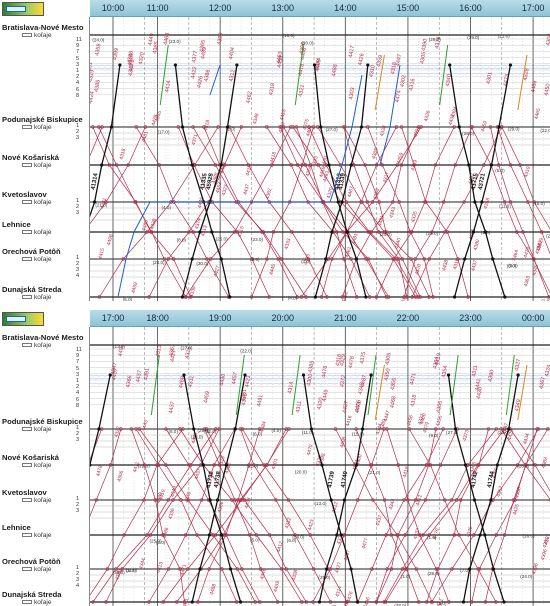 This screenshot has height=606, width=550. Describe the element at coordinates (201, 202) in the screenshot. I see `train-number: 4435` at that location.